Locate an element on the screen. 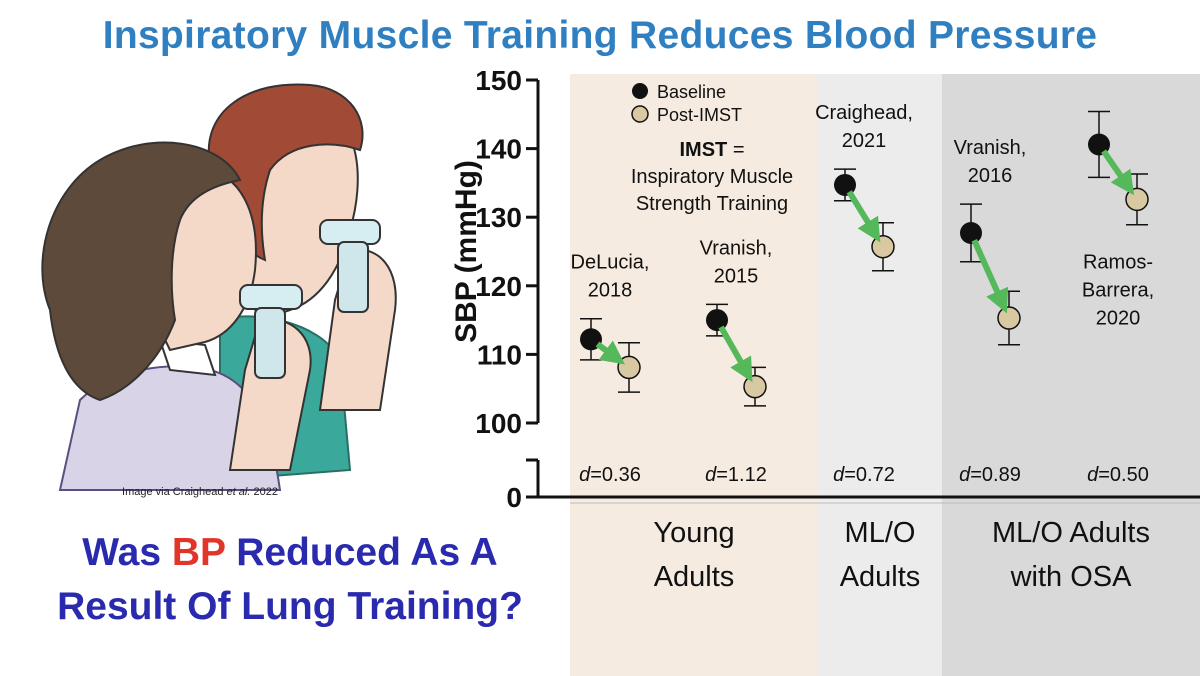 Image resolution: width=1200 pixels, height=676 pixels. question-line-1: Was BP Reduced As A is located at coordinates (290, 552).